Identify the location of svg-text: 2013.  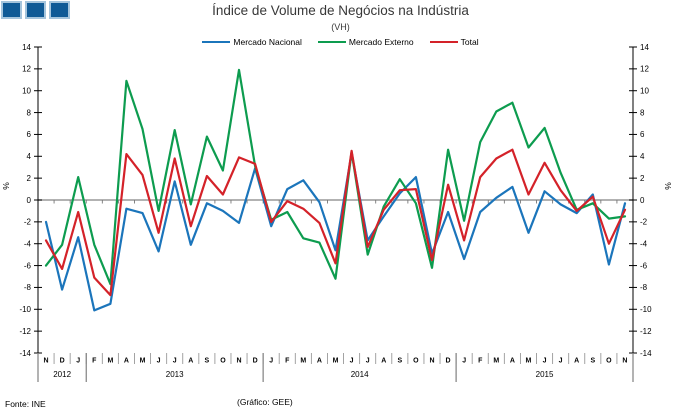
(175, 374).